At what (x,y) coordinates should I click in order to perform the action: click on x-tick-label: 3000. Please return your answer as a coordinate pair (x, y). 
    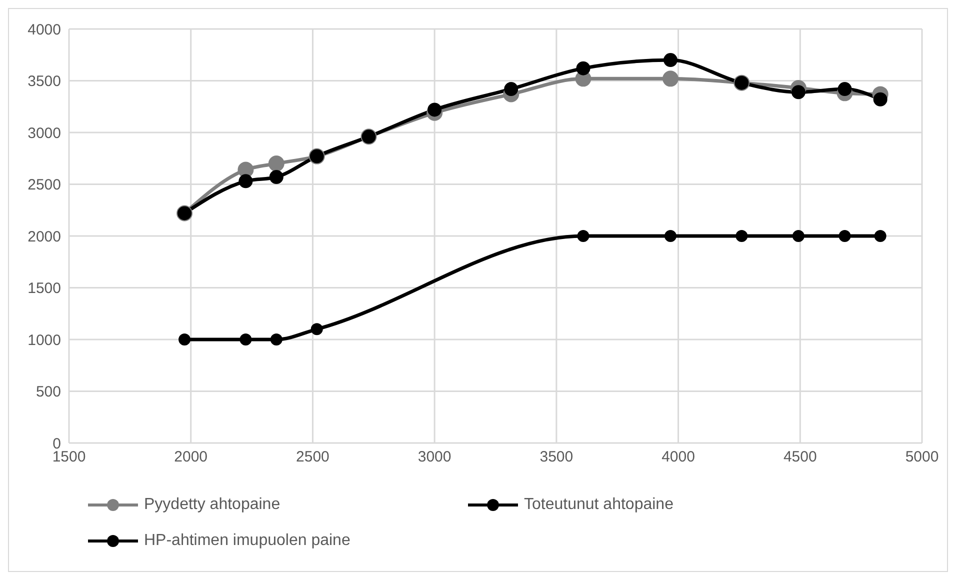
    Looking at the image, I should click on (435, 457).